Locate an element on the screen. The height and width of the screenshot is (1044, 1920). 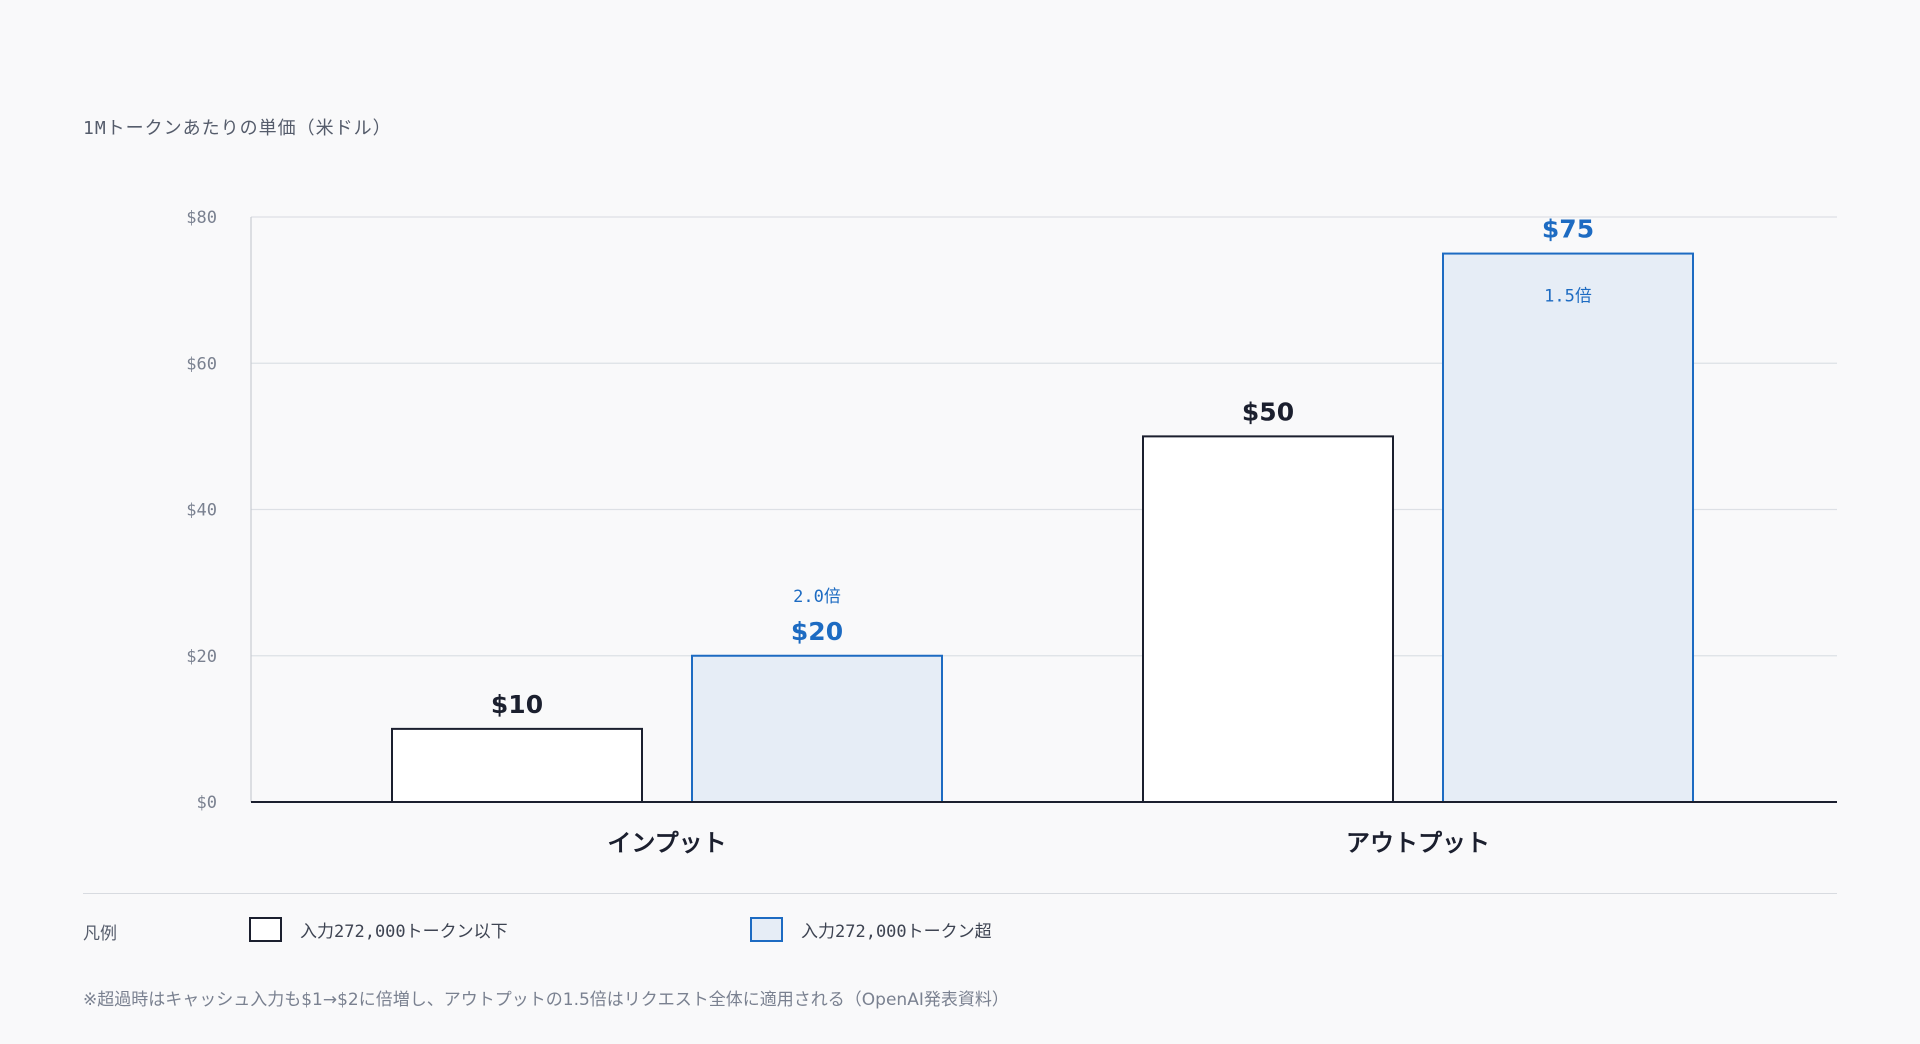
legend-divider is located at coordinates (960, 893).